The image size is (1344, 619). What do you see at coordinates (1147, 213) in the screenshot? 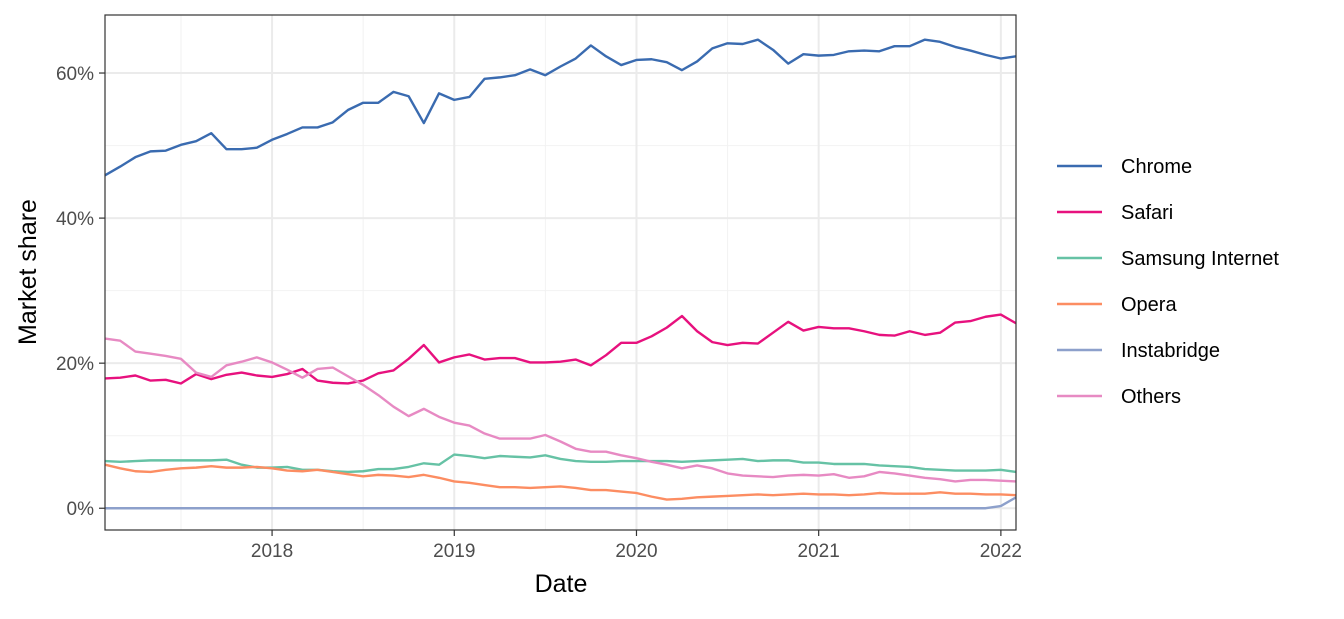
I see `legend-label: Safari` at bounding box center [1147, 213].